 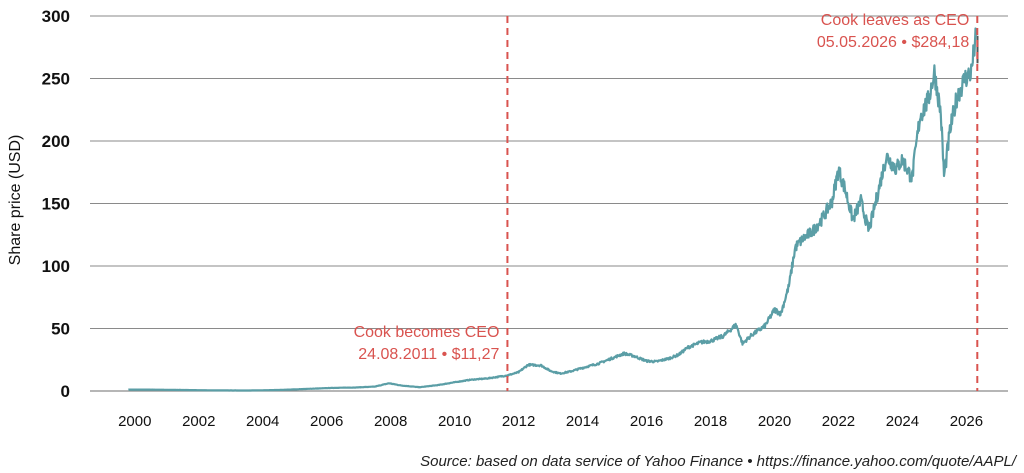 I want to click on y-tick-label: 300, so click(x=56, y=16).